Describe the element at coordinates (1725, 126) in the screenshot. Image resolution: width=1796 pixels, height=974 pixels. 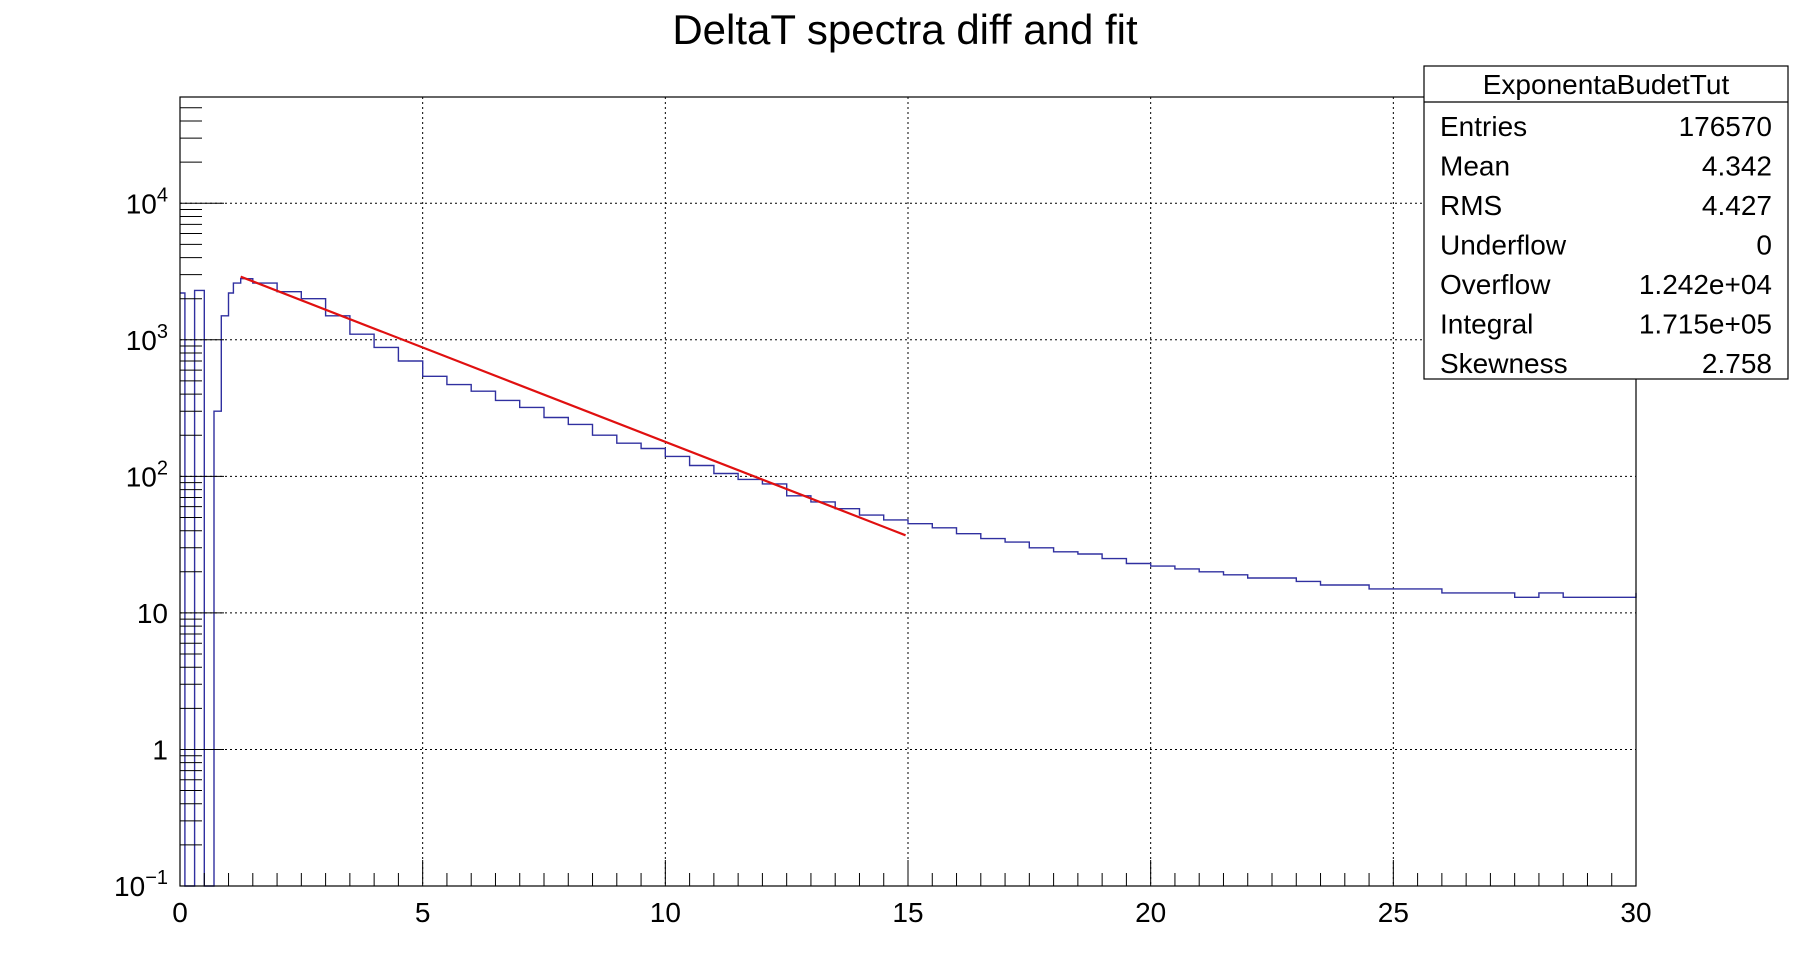
I see `stats-row-value: 176570` at that location.